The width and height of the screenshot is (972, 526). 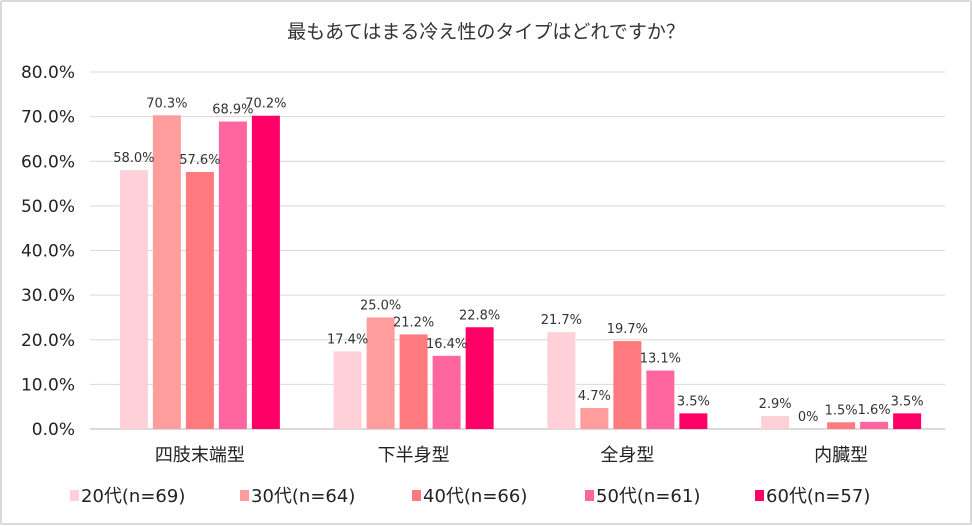 I want to click on data-label: 1.5%, so click(x=841, y=410).